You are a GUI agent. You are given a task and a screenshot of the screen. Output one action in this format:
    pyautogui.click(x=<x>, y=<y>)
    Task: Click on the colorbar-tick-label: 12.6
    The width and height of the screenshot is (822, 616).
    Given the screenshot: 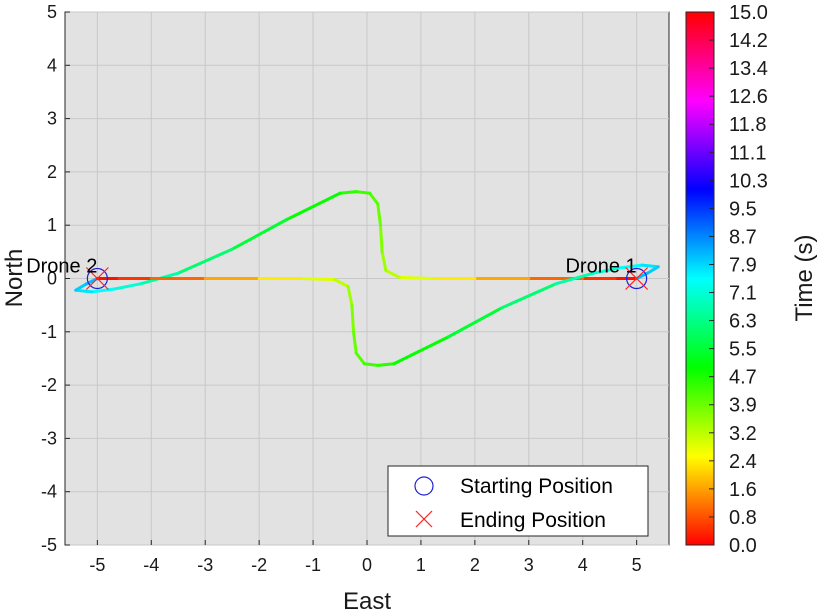 What is the action you would take?
    pyautogui.click(x=748, y=97)
    